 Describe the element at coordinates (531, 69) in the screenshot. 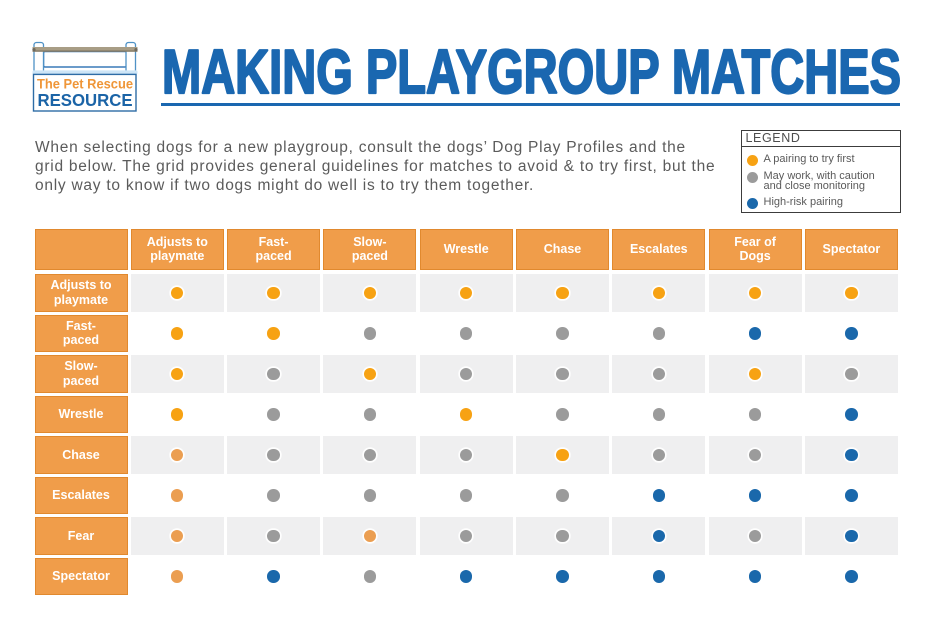

I see `svg-text: MAKING PLAYGROUP MATCHES` at that location.